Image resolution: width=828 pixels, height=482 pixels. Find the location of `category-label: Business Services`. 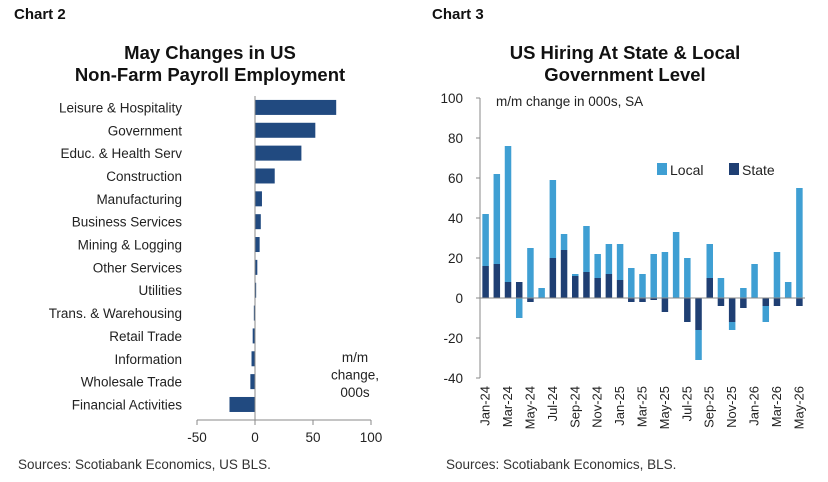

category-label: Business Services is located at coordinates (127, 222).